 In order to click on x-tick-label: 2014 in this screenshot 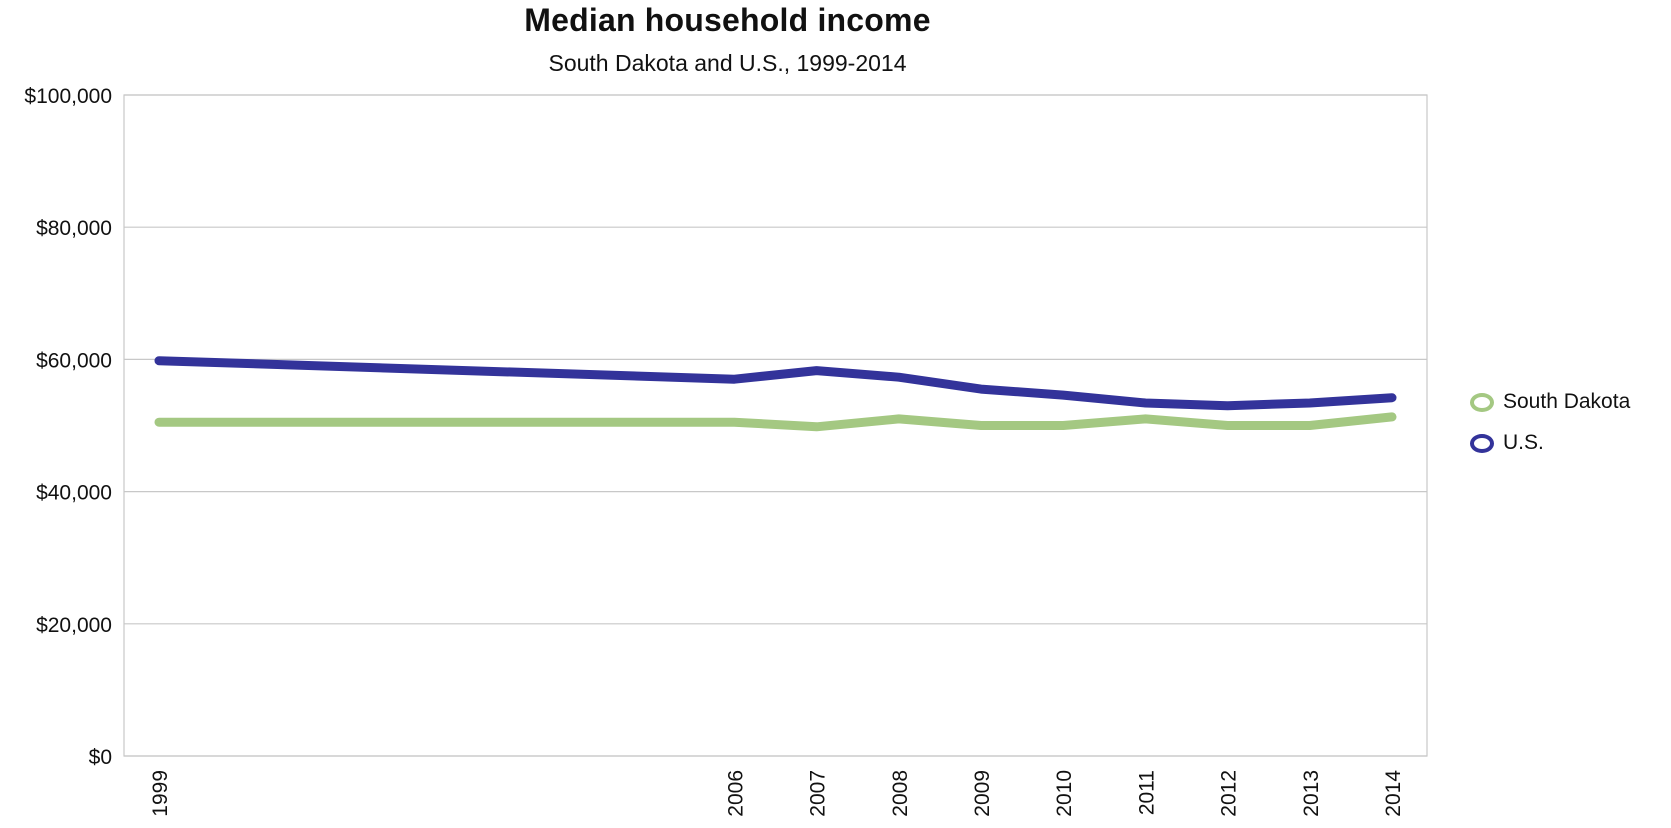, I will do `click(1393, 793)`.